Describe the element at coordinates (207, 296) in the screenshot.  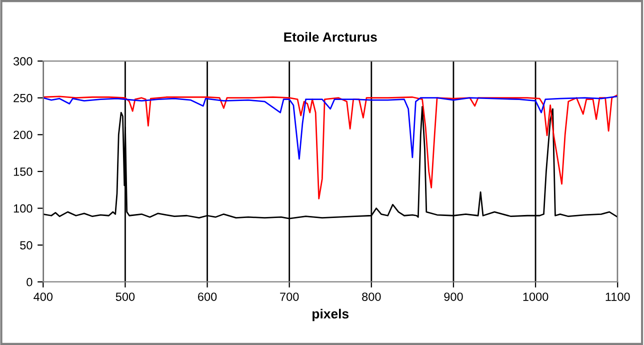
I see `x-tick-label: 600` at that location.